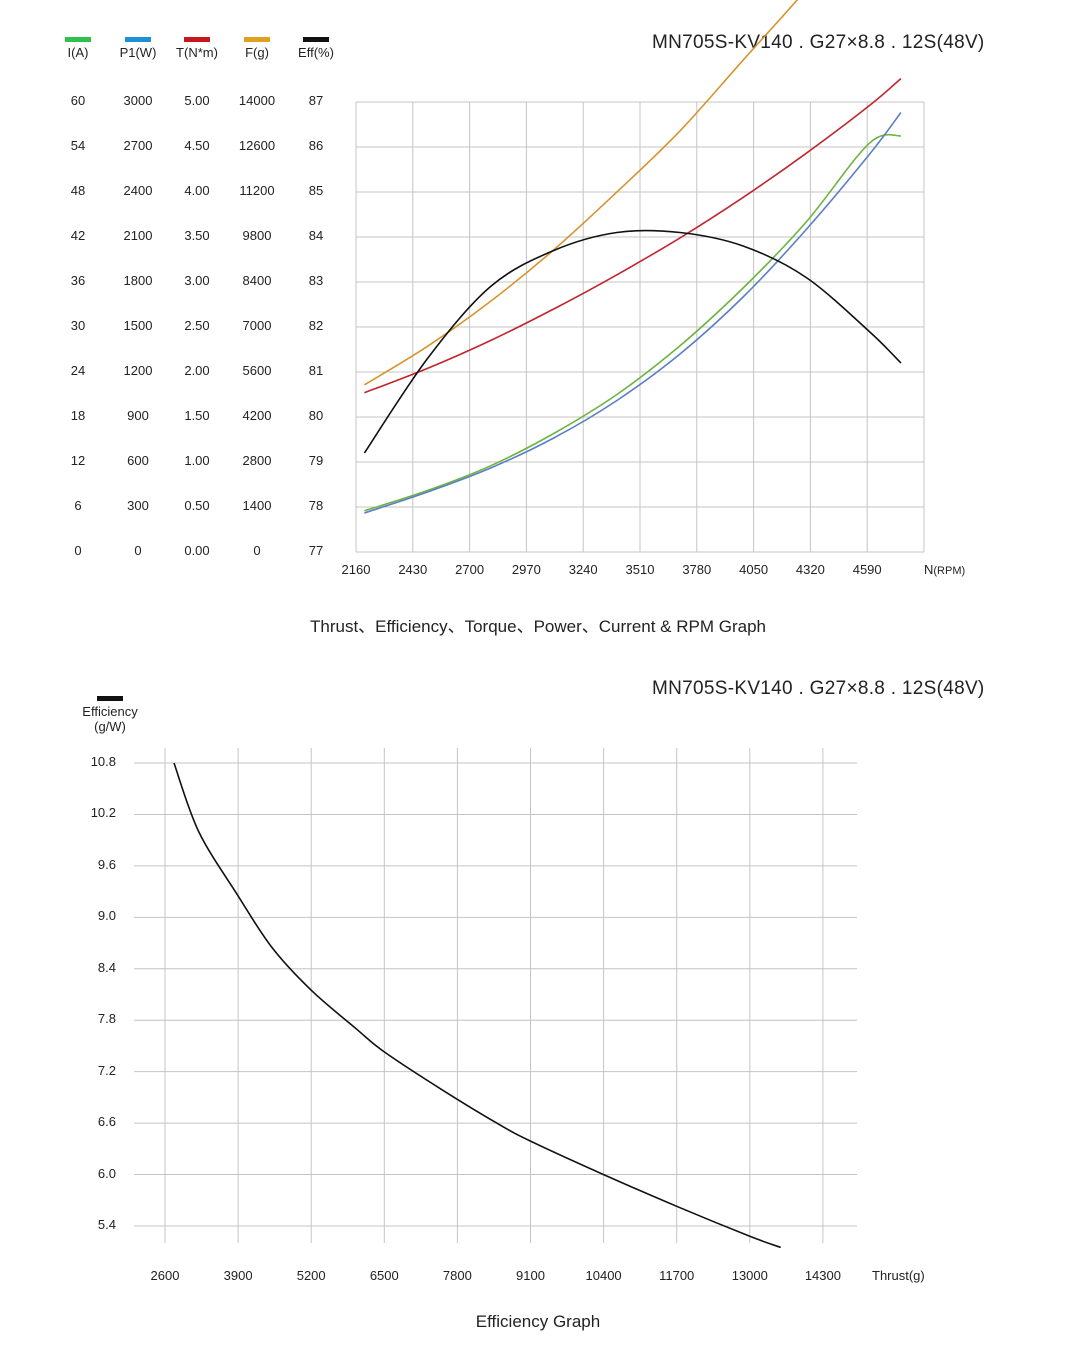  Describe the element at coordinates (106, 864) in the screenshot. I see `chart2-y-tick-label: 9.6` at that location.